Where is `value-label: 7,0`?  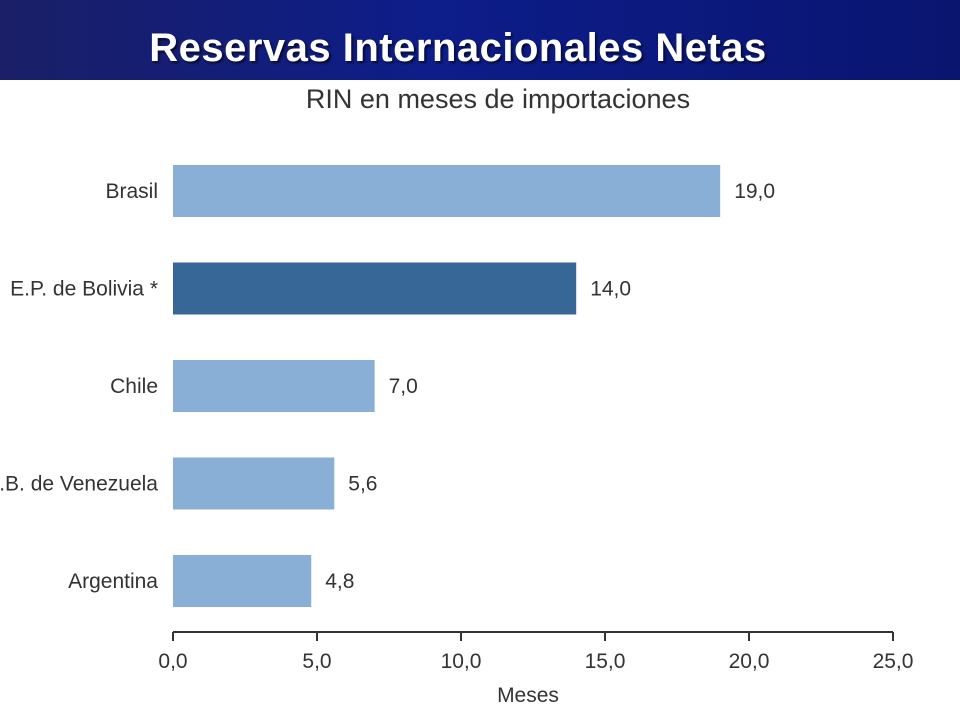 value-label: 7,0 is located at coordinates (403, 386).